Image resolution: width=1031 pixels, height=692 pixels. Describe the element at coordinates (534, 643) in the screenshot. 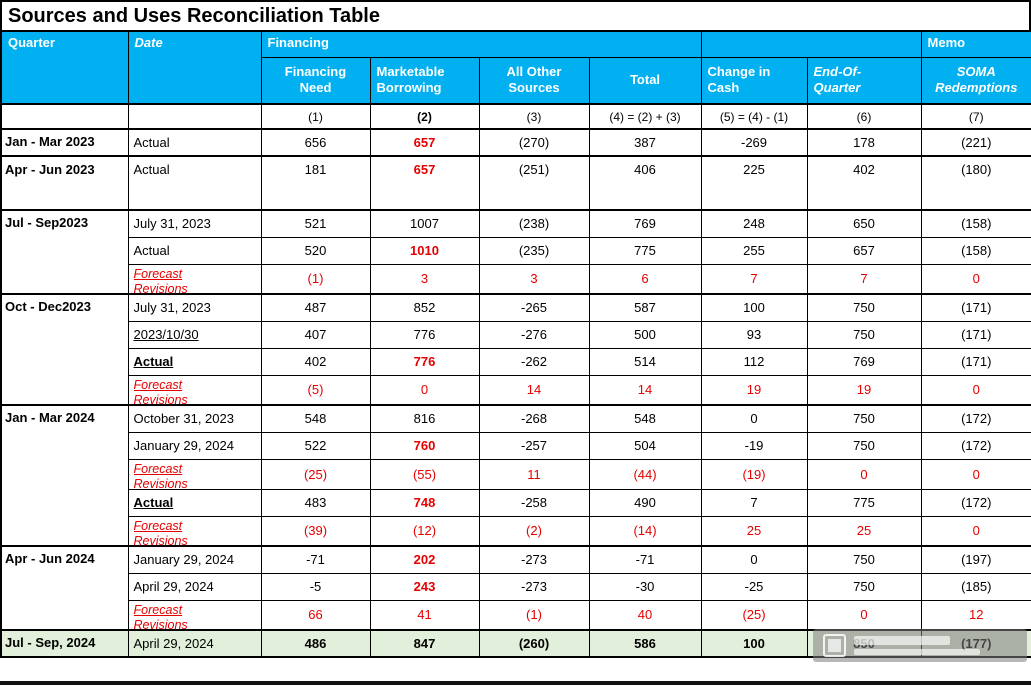

I see `value-cell: (260)` at that location.